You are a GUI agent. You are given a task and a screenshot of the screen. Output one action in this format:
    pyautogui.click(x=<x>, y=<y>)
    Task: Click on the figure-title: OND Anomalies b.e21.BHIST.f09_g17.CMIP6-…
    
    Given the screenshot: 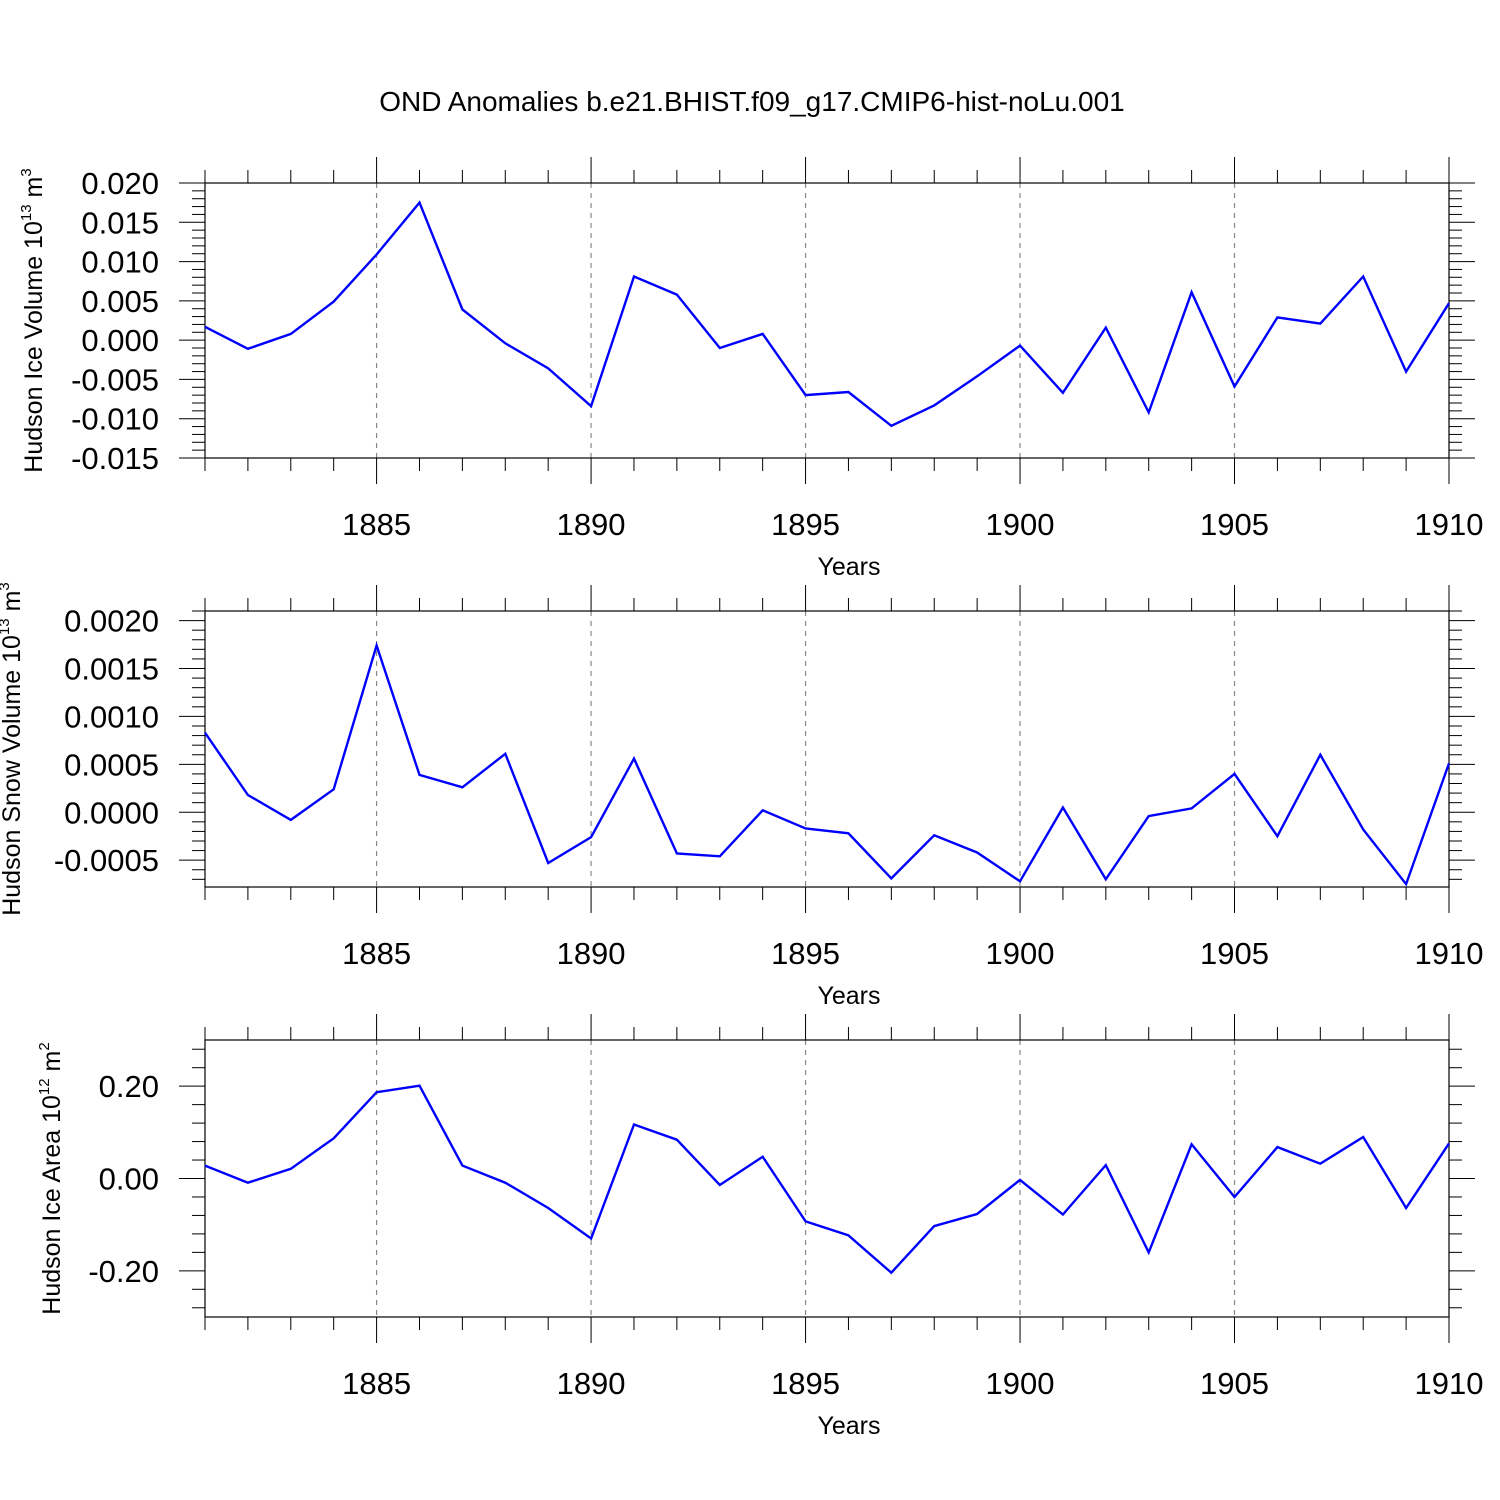 What is the action you would take?
    pyautogui.click(x=752, y=101)
    